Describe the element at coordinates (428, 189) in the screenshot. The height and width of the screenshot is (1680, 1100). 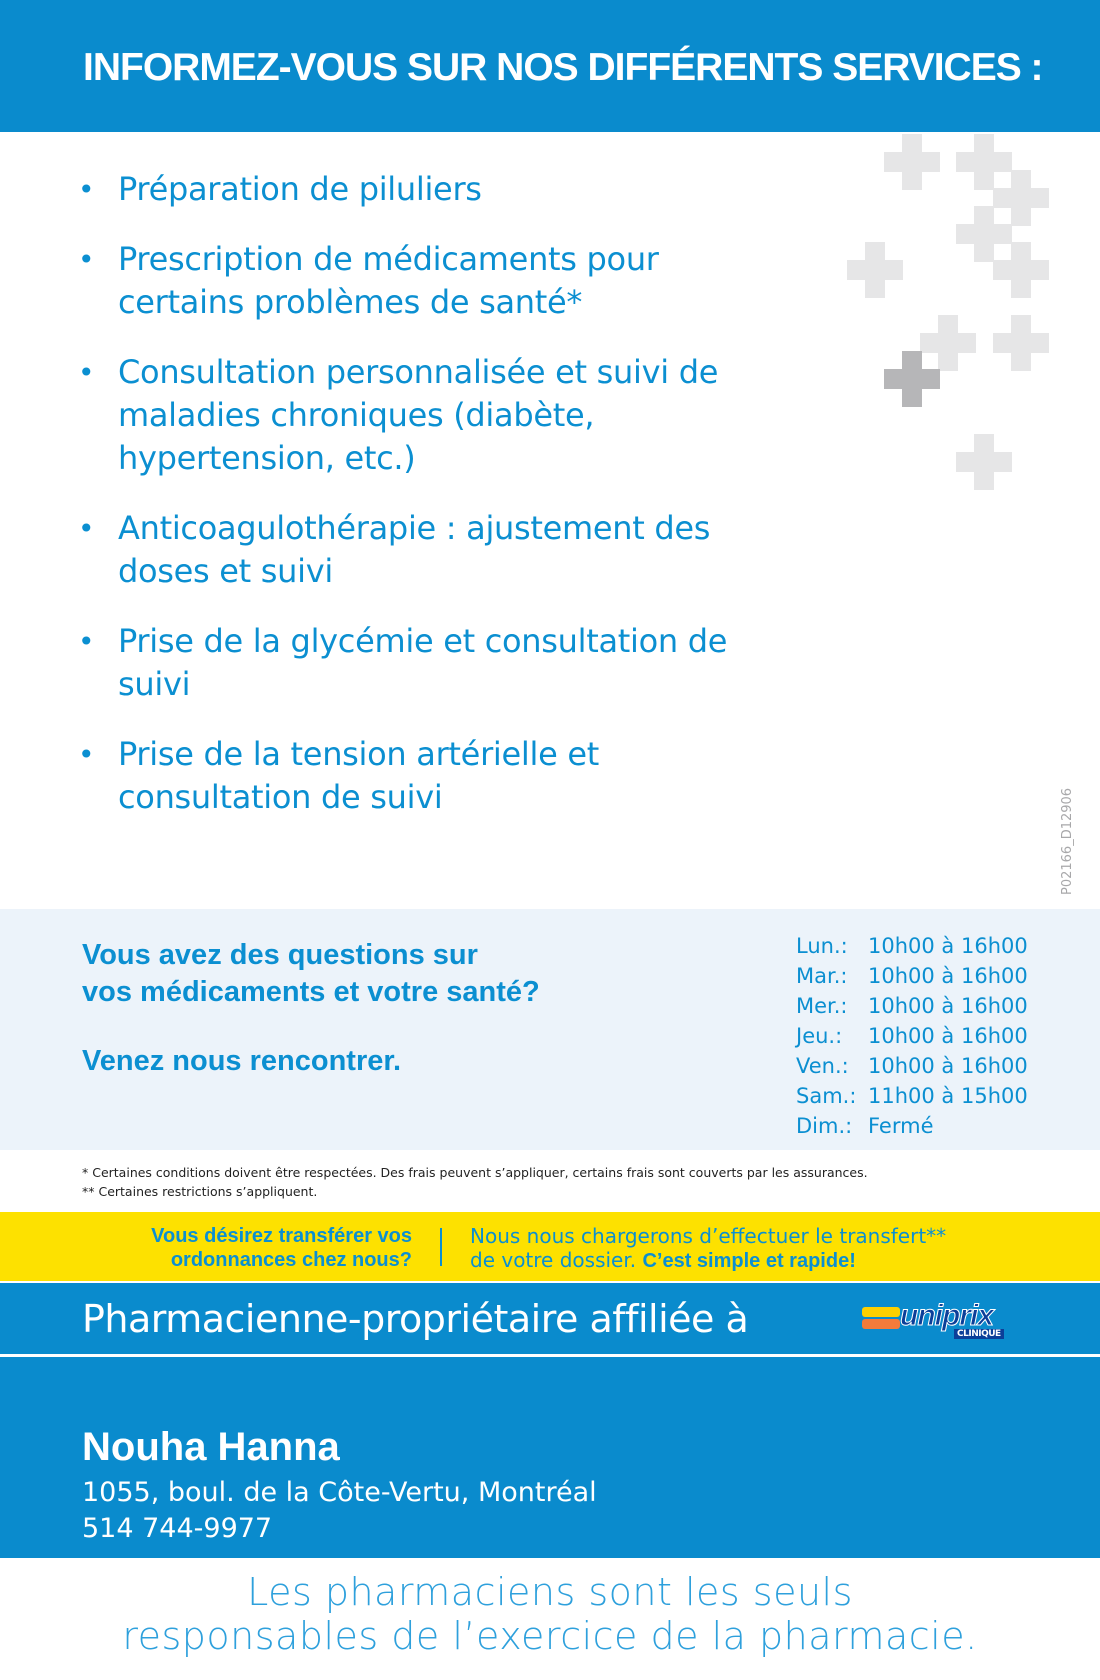
I see `list-item: Préparation de piluliers` at that location.